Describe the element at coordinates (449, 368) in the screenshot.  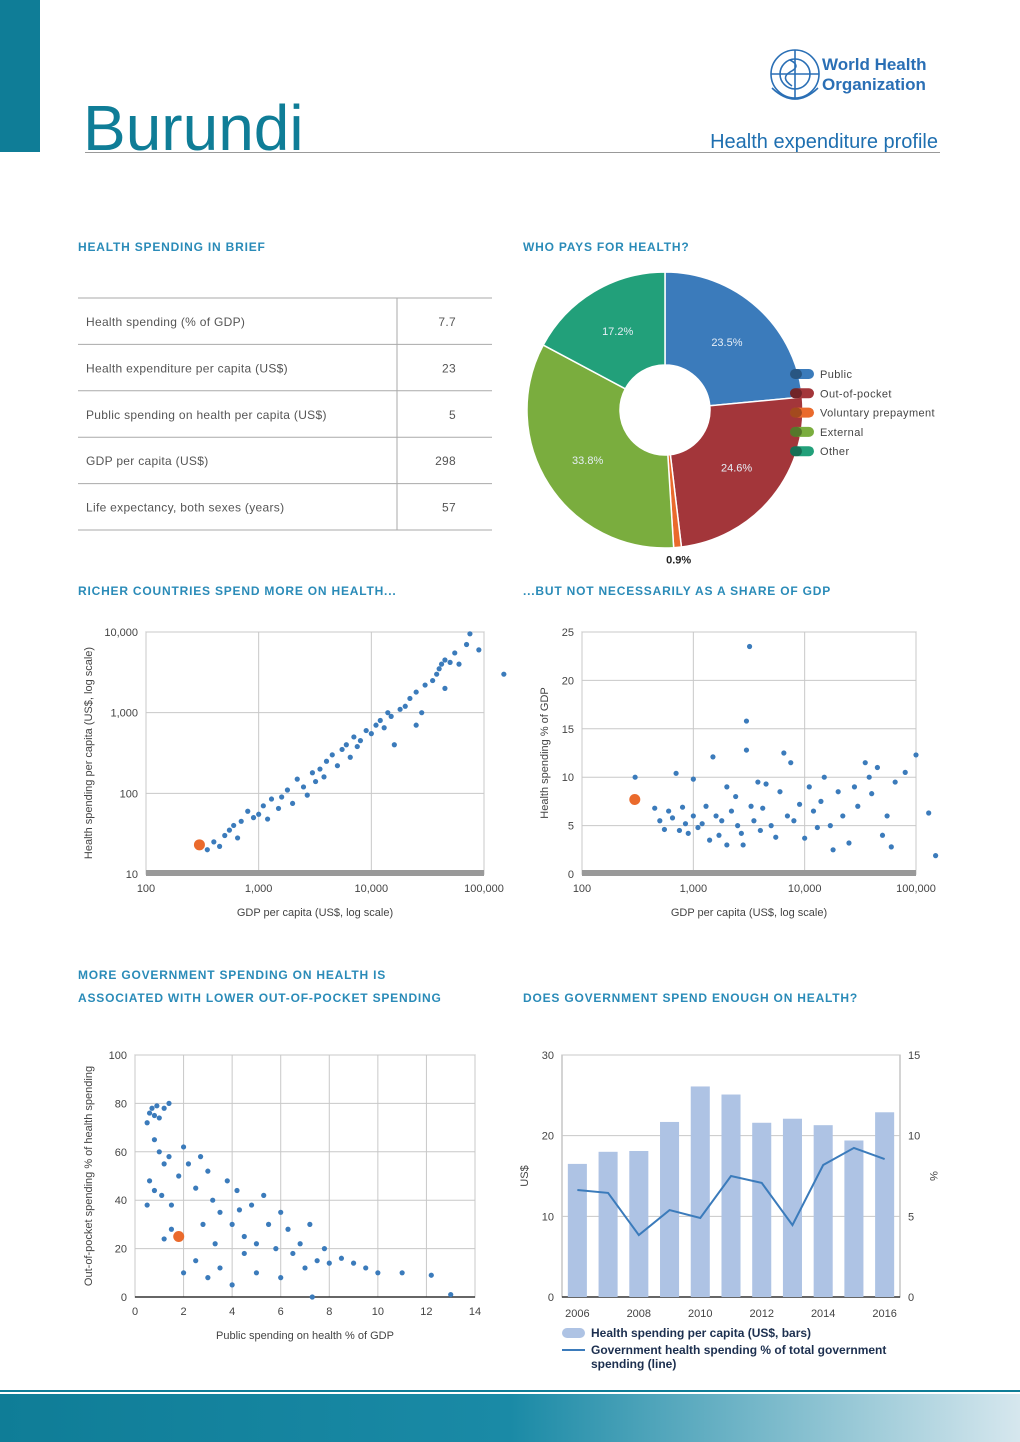
I see `table-value: 23` at that location.